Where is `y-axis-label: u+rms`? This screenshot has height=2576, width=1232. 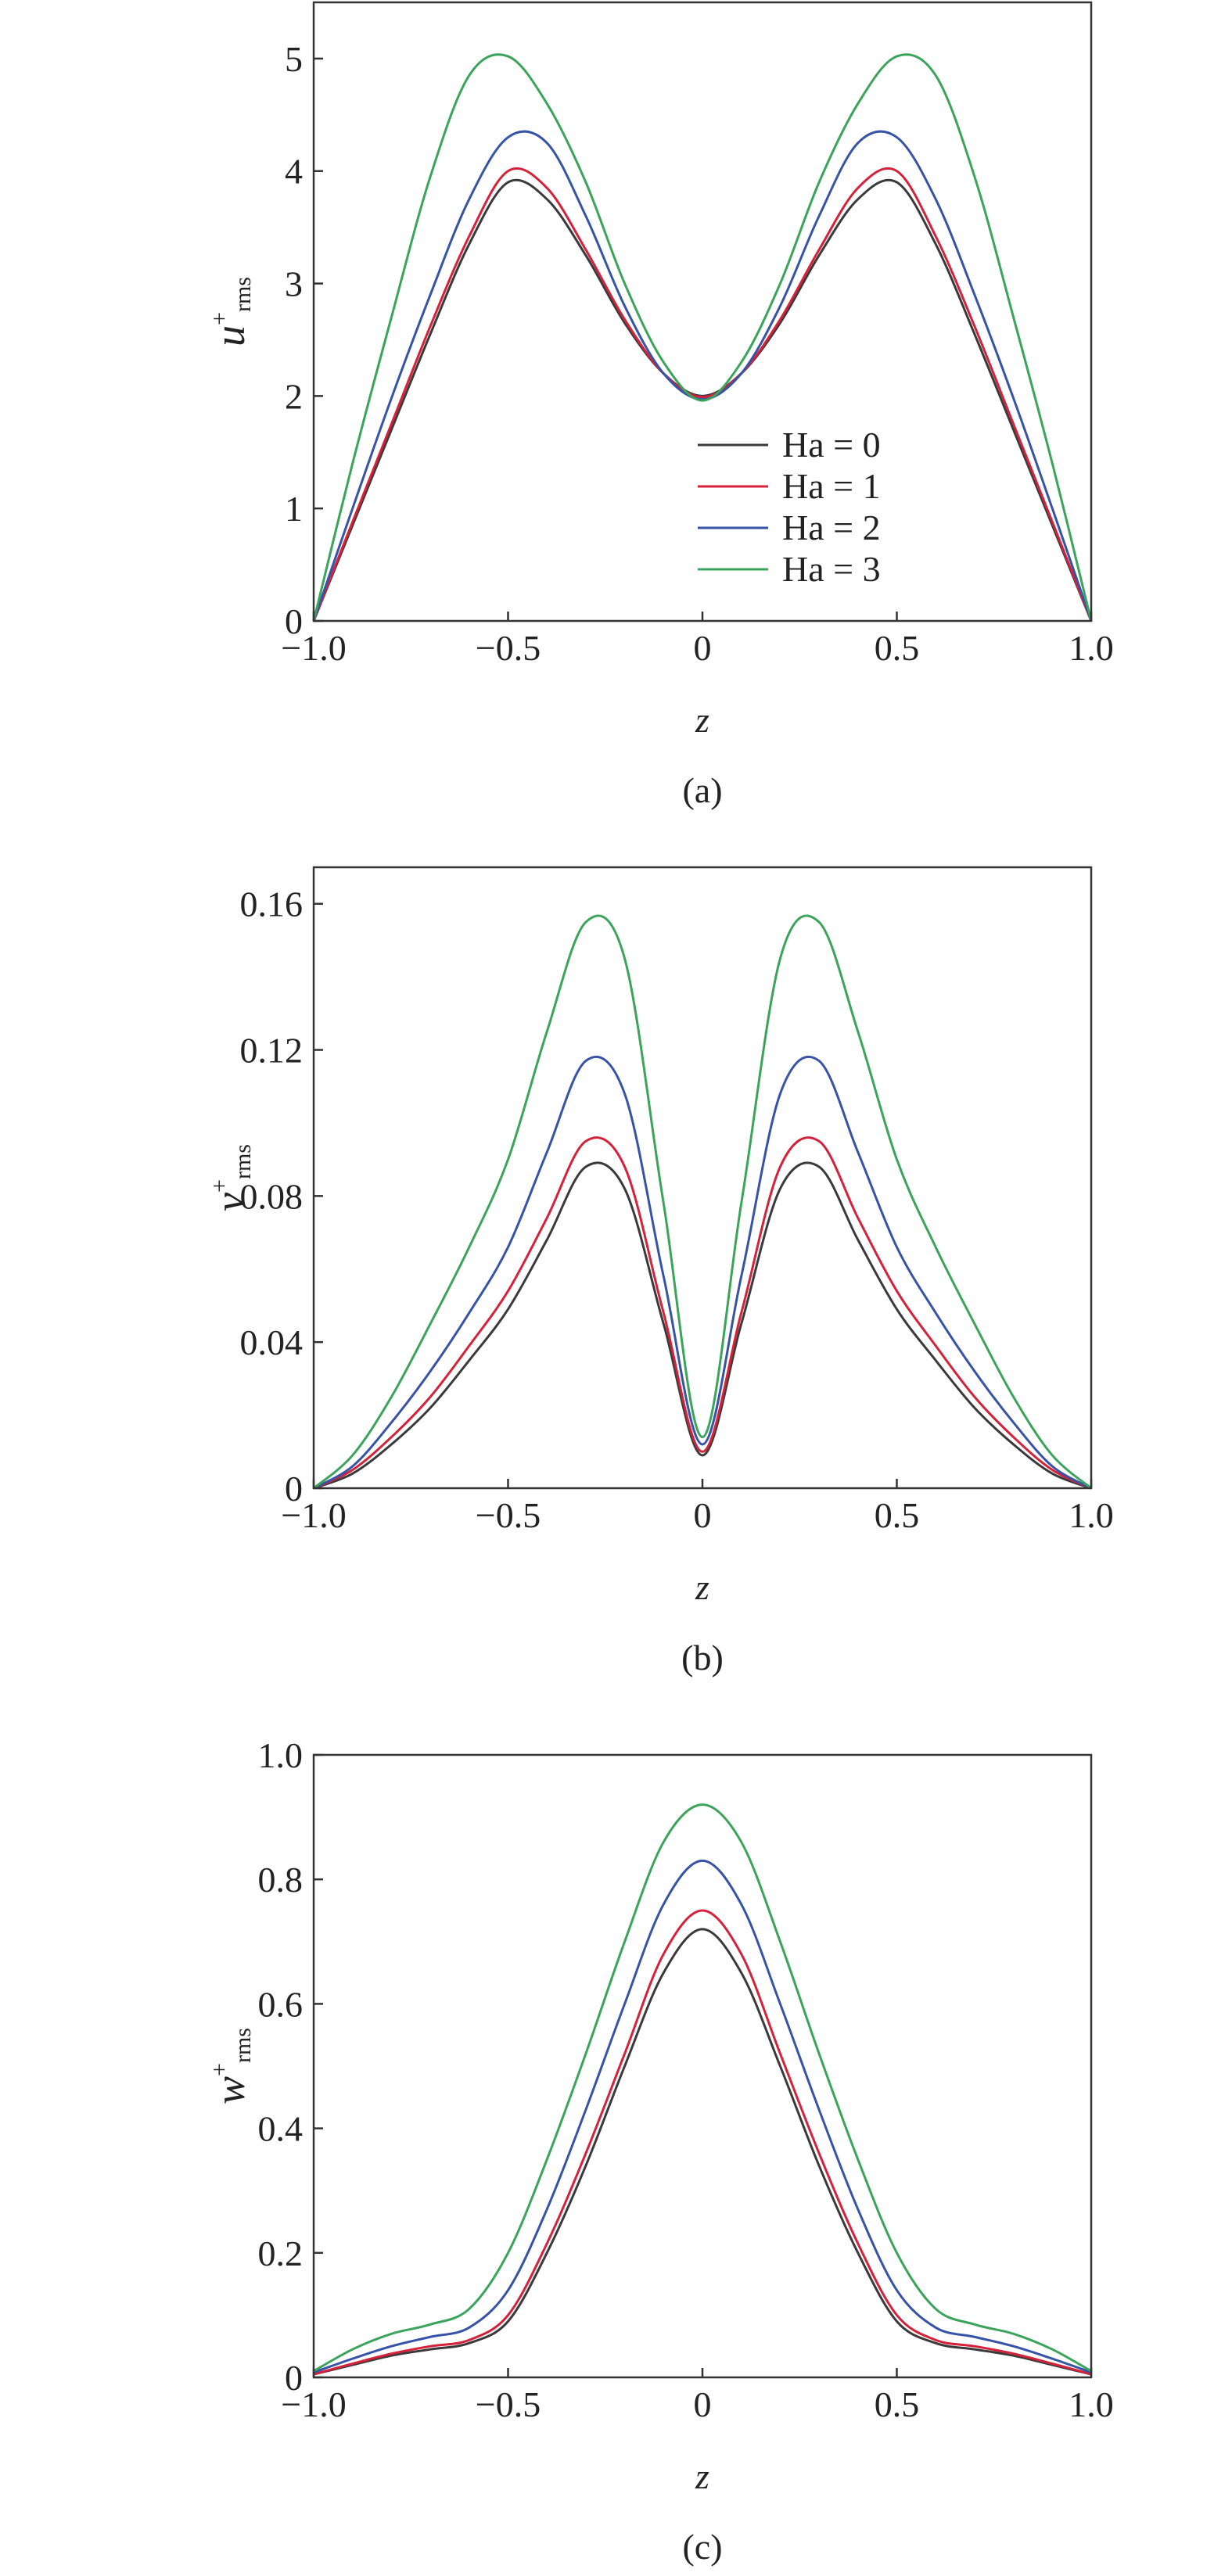 y-axis-label: u+rms is located at coordinates (231, 311).